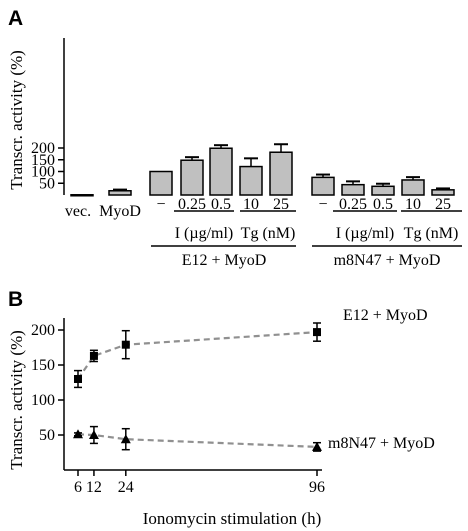  What do you see at coordinates (16, 400) in the screenshot?
I see `panel-b-ylabel: Transcr. activity (%)` at bounding box center [16, 400].